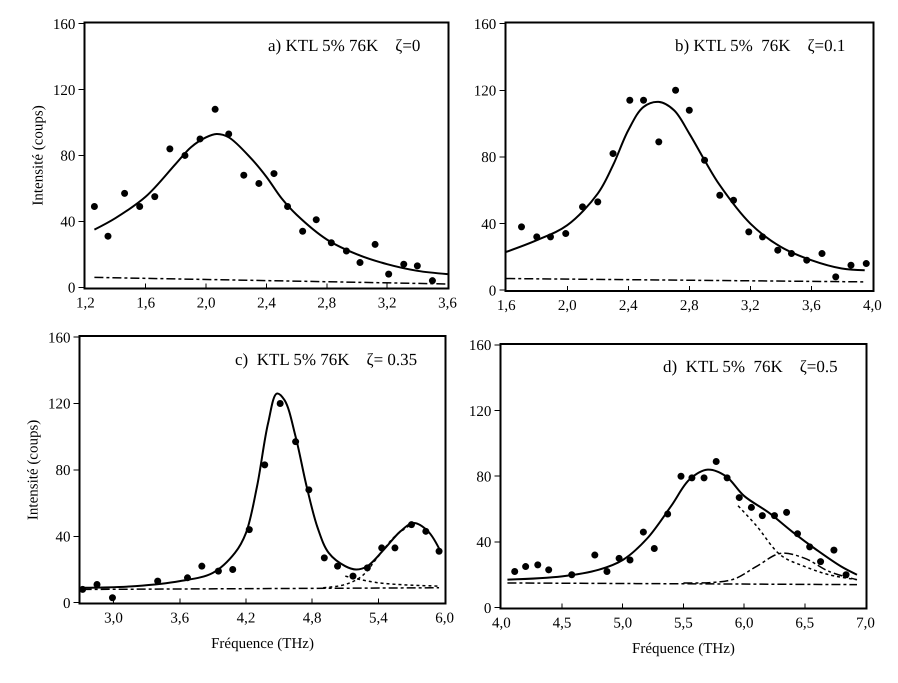 The height and width of the screenshot is (683, 898). Describe the element at coordinates (622, 624) in the screenshot. I see `x-tick-label: 5,0` at that location.